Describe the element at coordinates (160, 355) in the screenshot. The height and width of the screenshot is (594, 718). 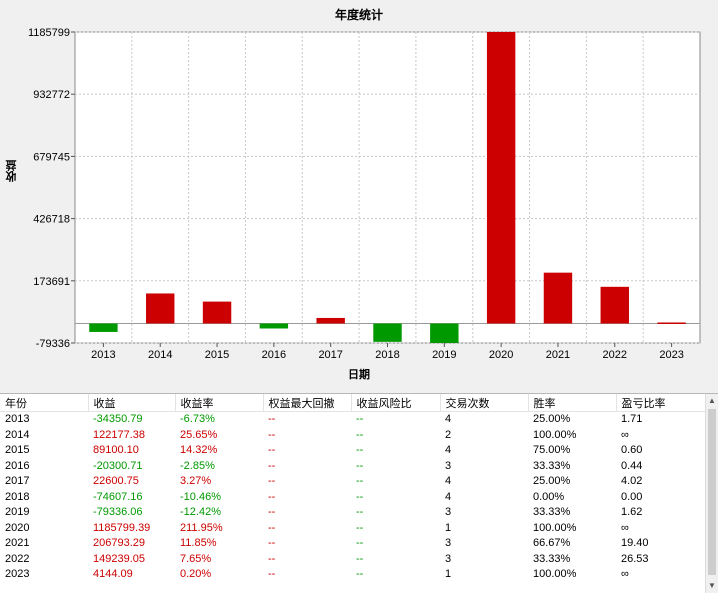
I see `x-tick-label: 2014` at that location.